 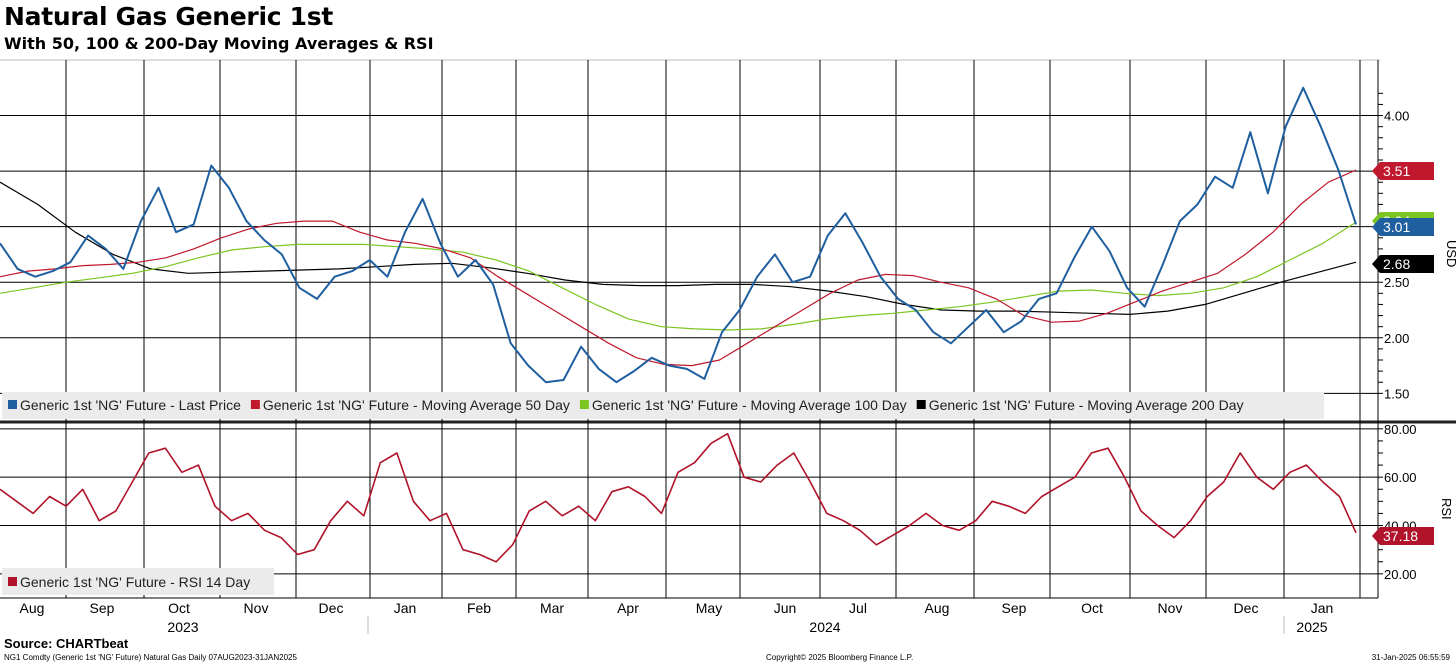 I want to click on main-y-tick-label: 2.00, so click(x=1396, y=338).